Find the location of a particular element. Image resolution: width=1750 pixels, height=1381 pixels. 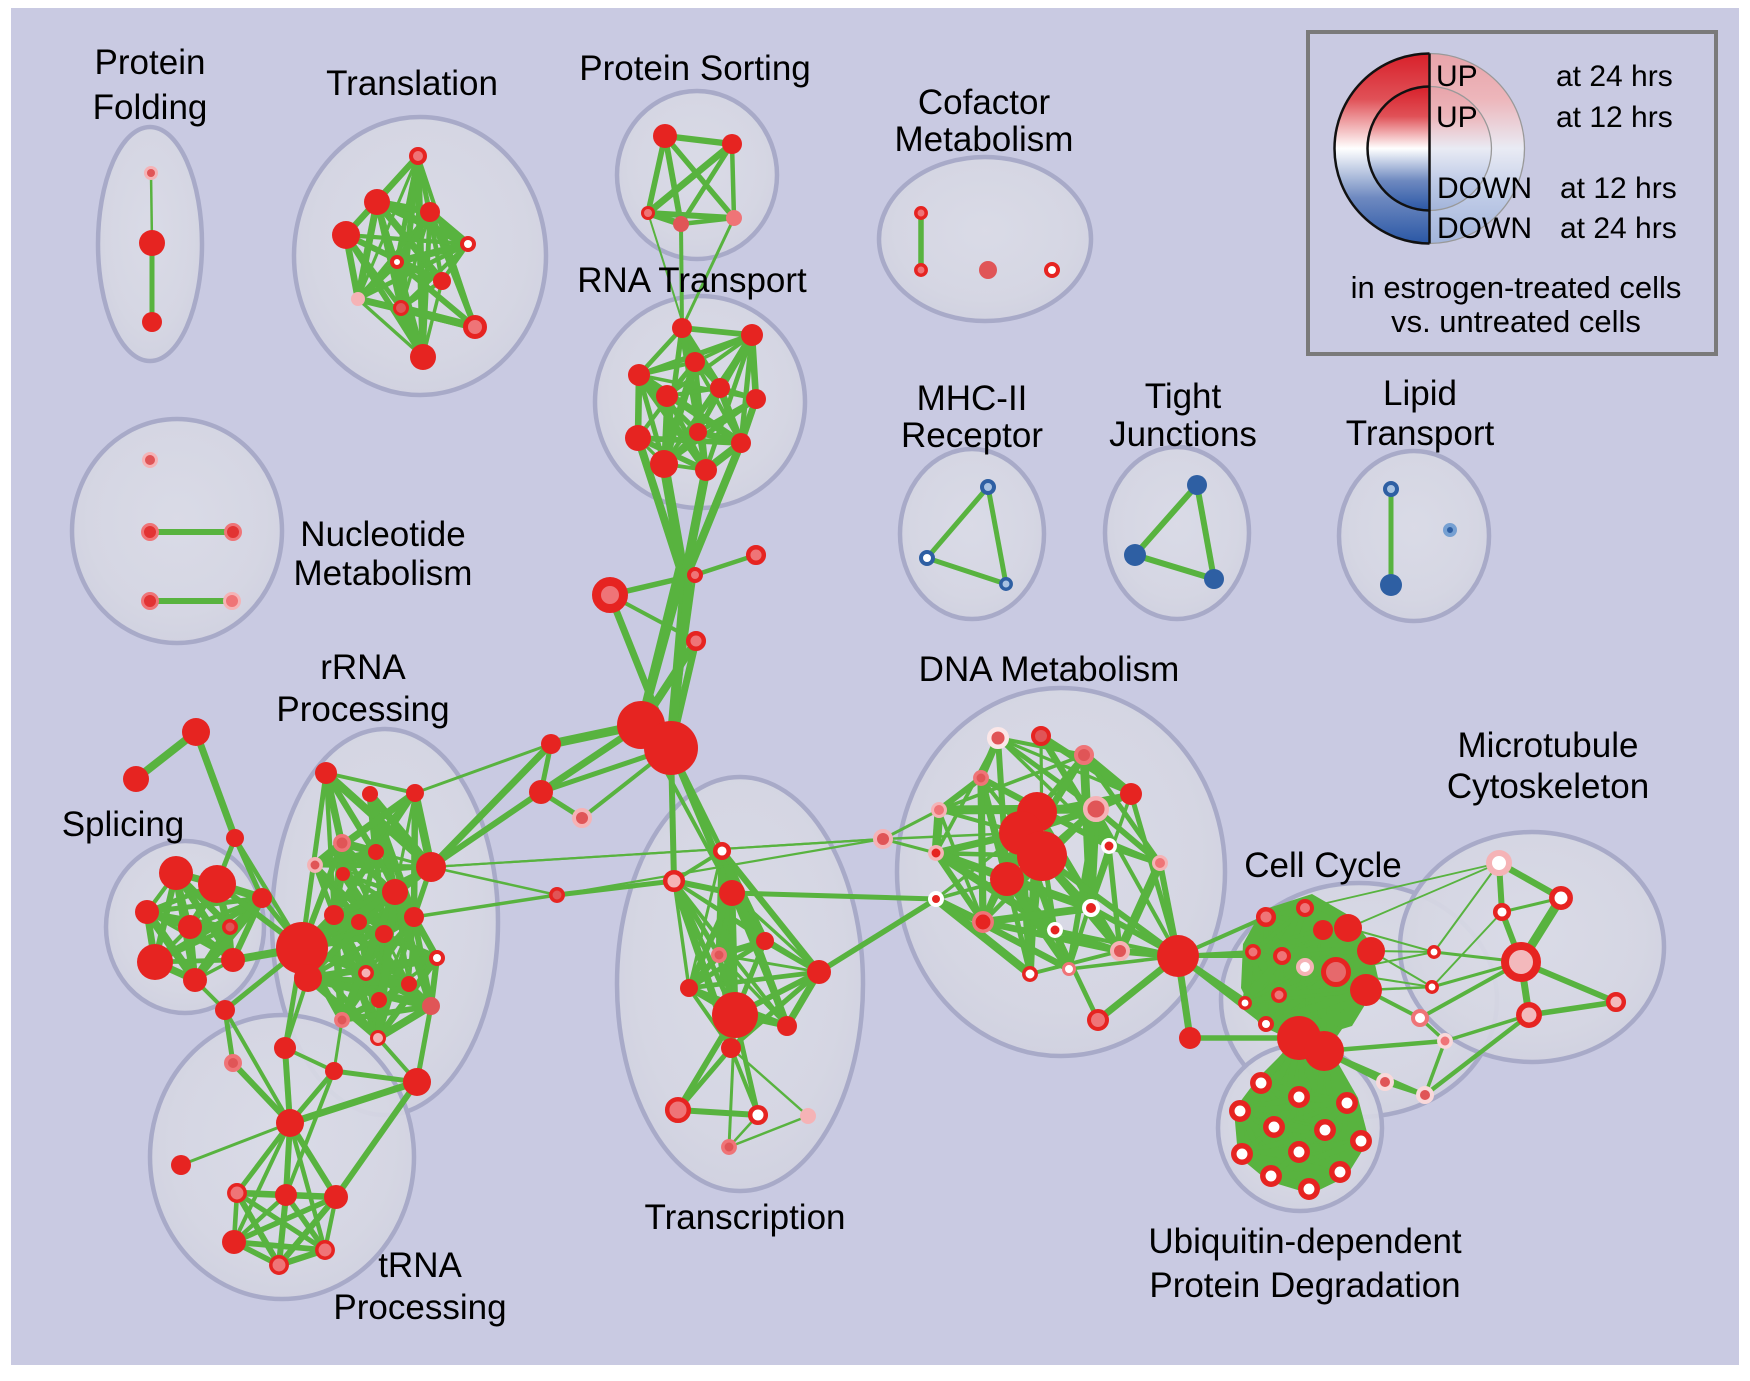

svg-text: tRNA is located at coordinates (420, 1265).